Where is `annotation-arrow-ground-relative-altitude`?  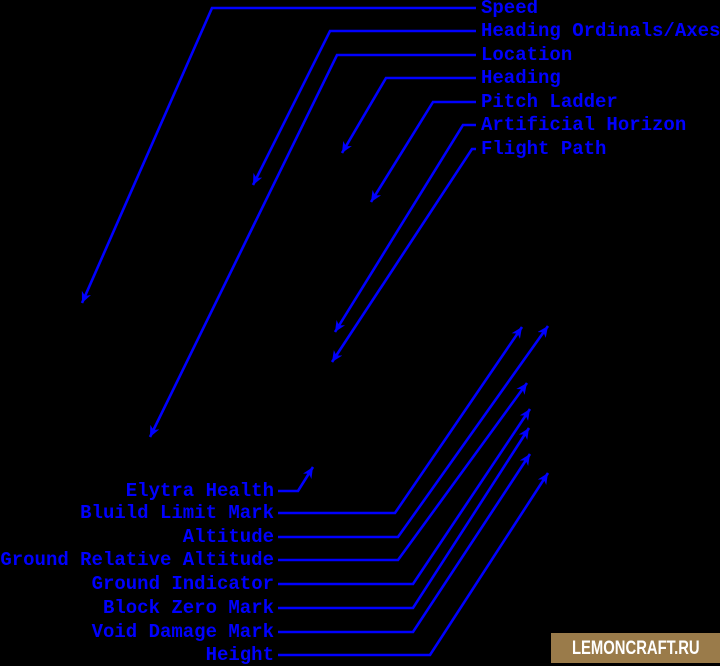
annotation-arrow-ground-relative-altitude is located at coordinates (403, 472).